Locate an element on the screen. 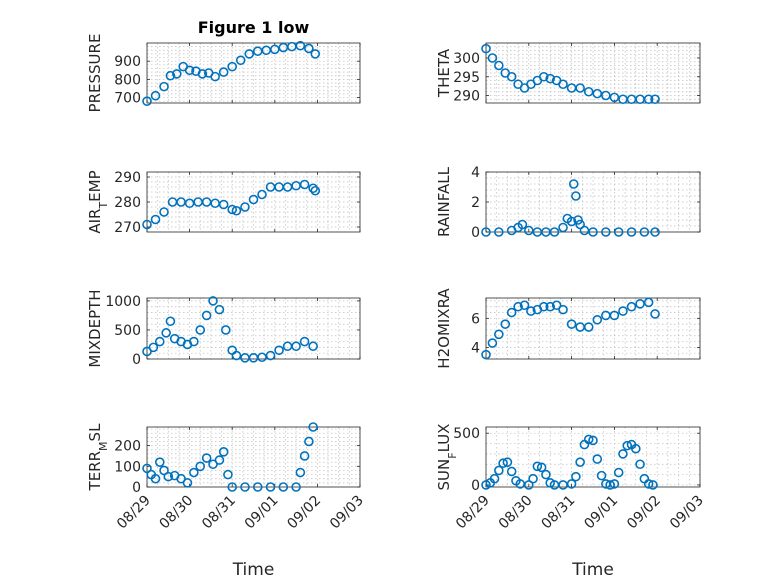  y-tick-label: 1000 is located at coordinates (123, 302).